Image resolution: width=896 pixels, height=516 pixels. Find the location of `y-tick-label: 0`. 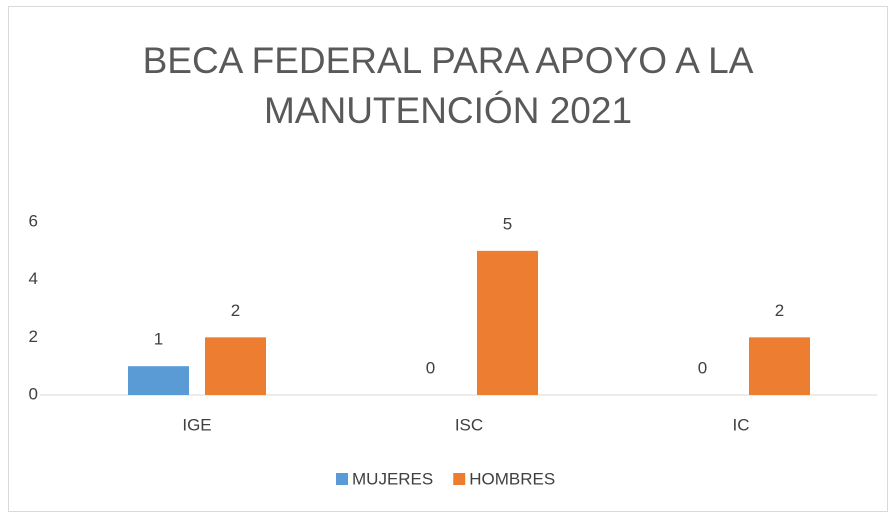

y-tick-label: 0 is located at coordinates (33, 393).